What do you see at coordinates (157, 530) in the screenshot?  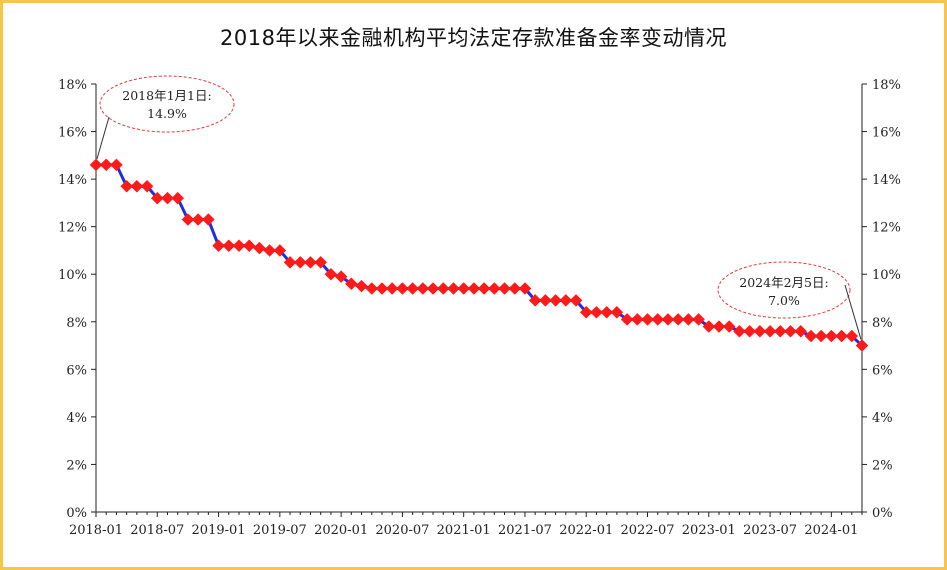 I see `x-tick-label: 2018-07` at bounding box center [157, 530].